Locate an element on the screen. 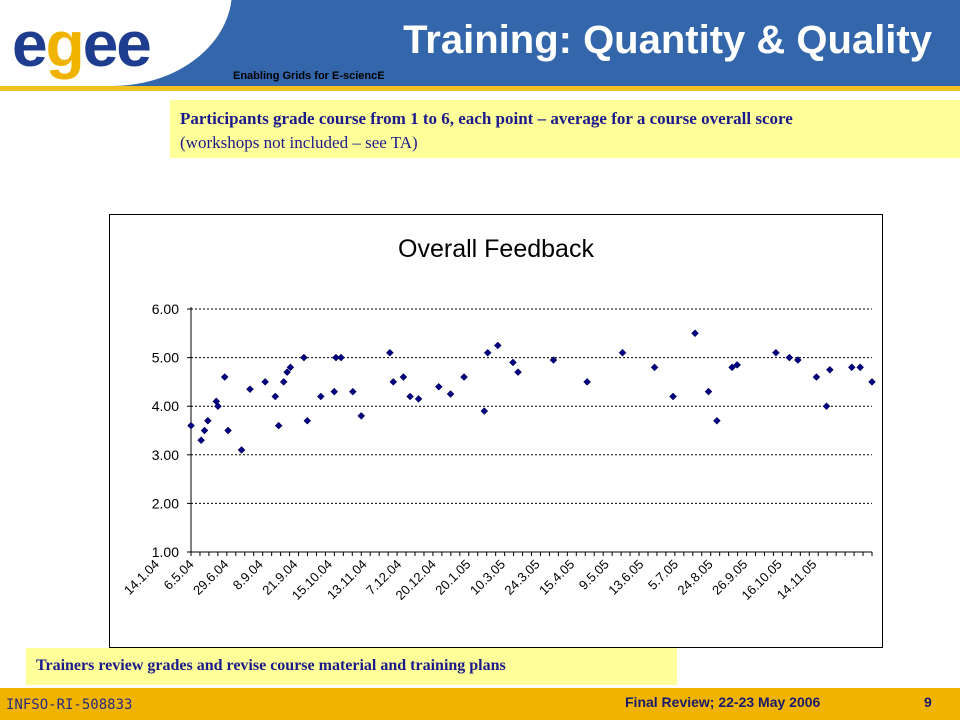 Image resolution: width=960 pixels, height=720 pixels. x-tick-label: 14.1.04 is located at coordinates (141, 577).